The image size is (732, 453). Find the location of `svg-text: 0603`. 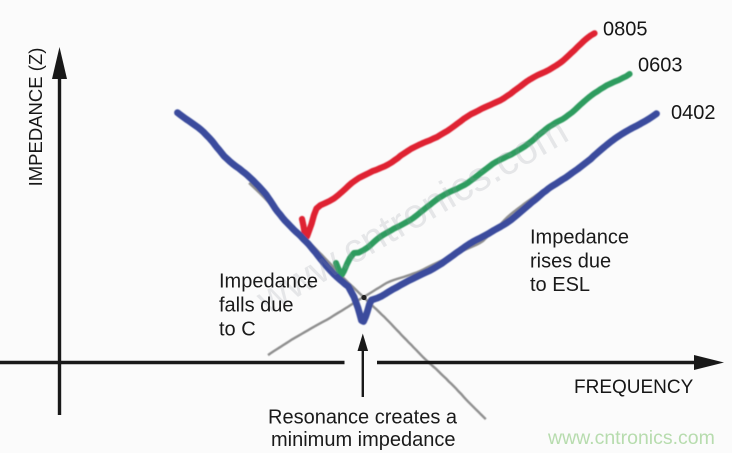

svg-text: 0603 is located at coordinates (660, 66).